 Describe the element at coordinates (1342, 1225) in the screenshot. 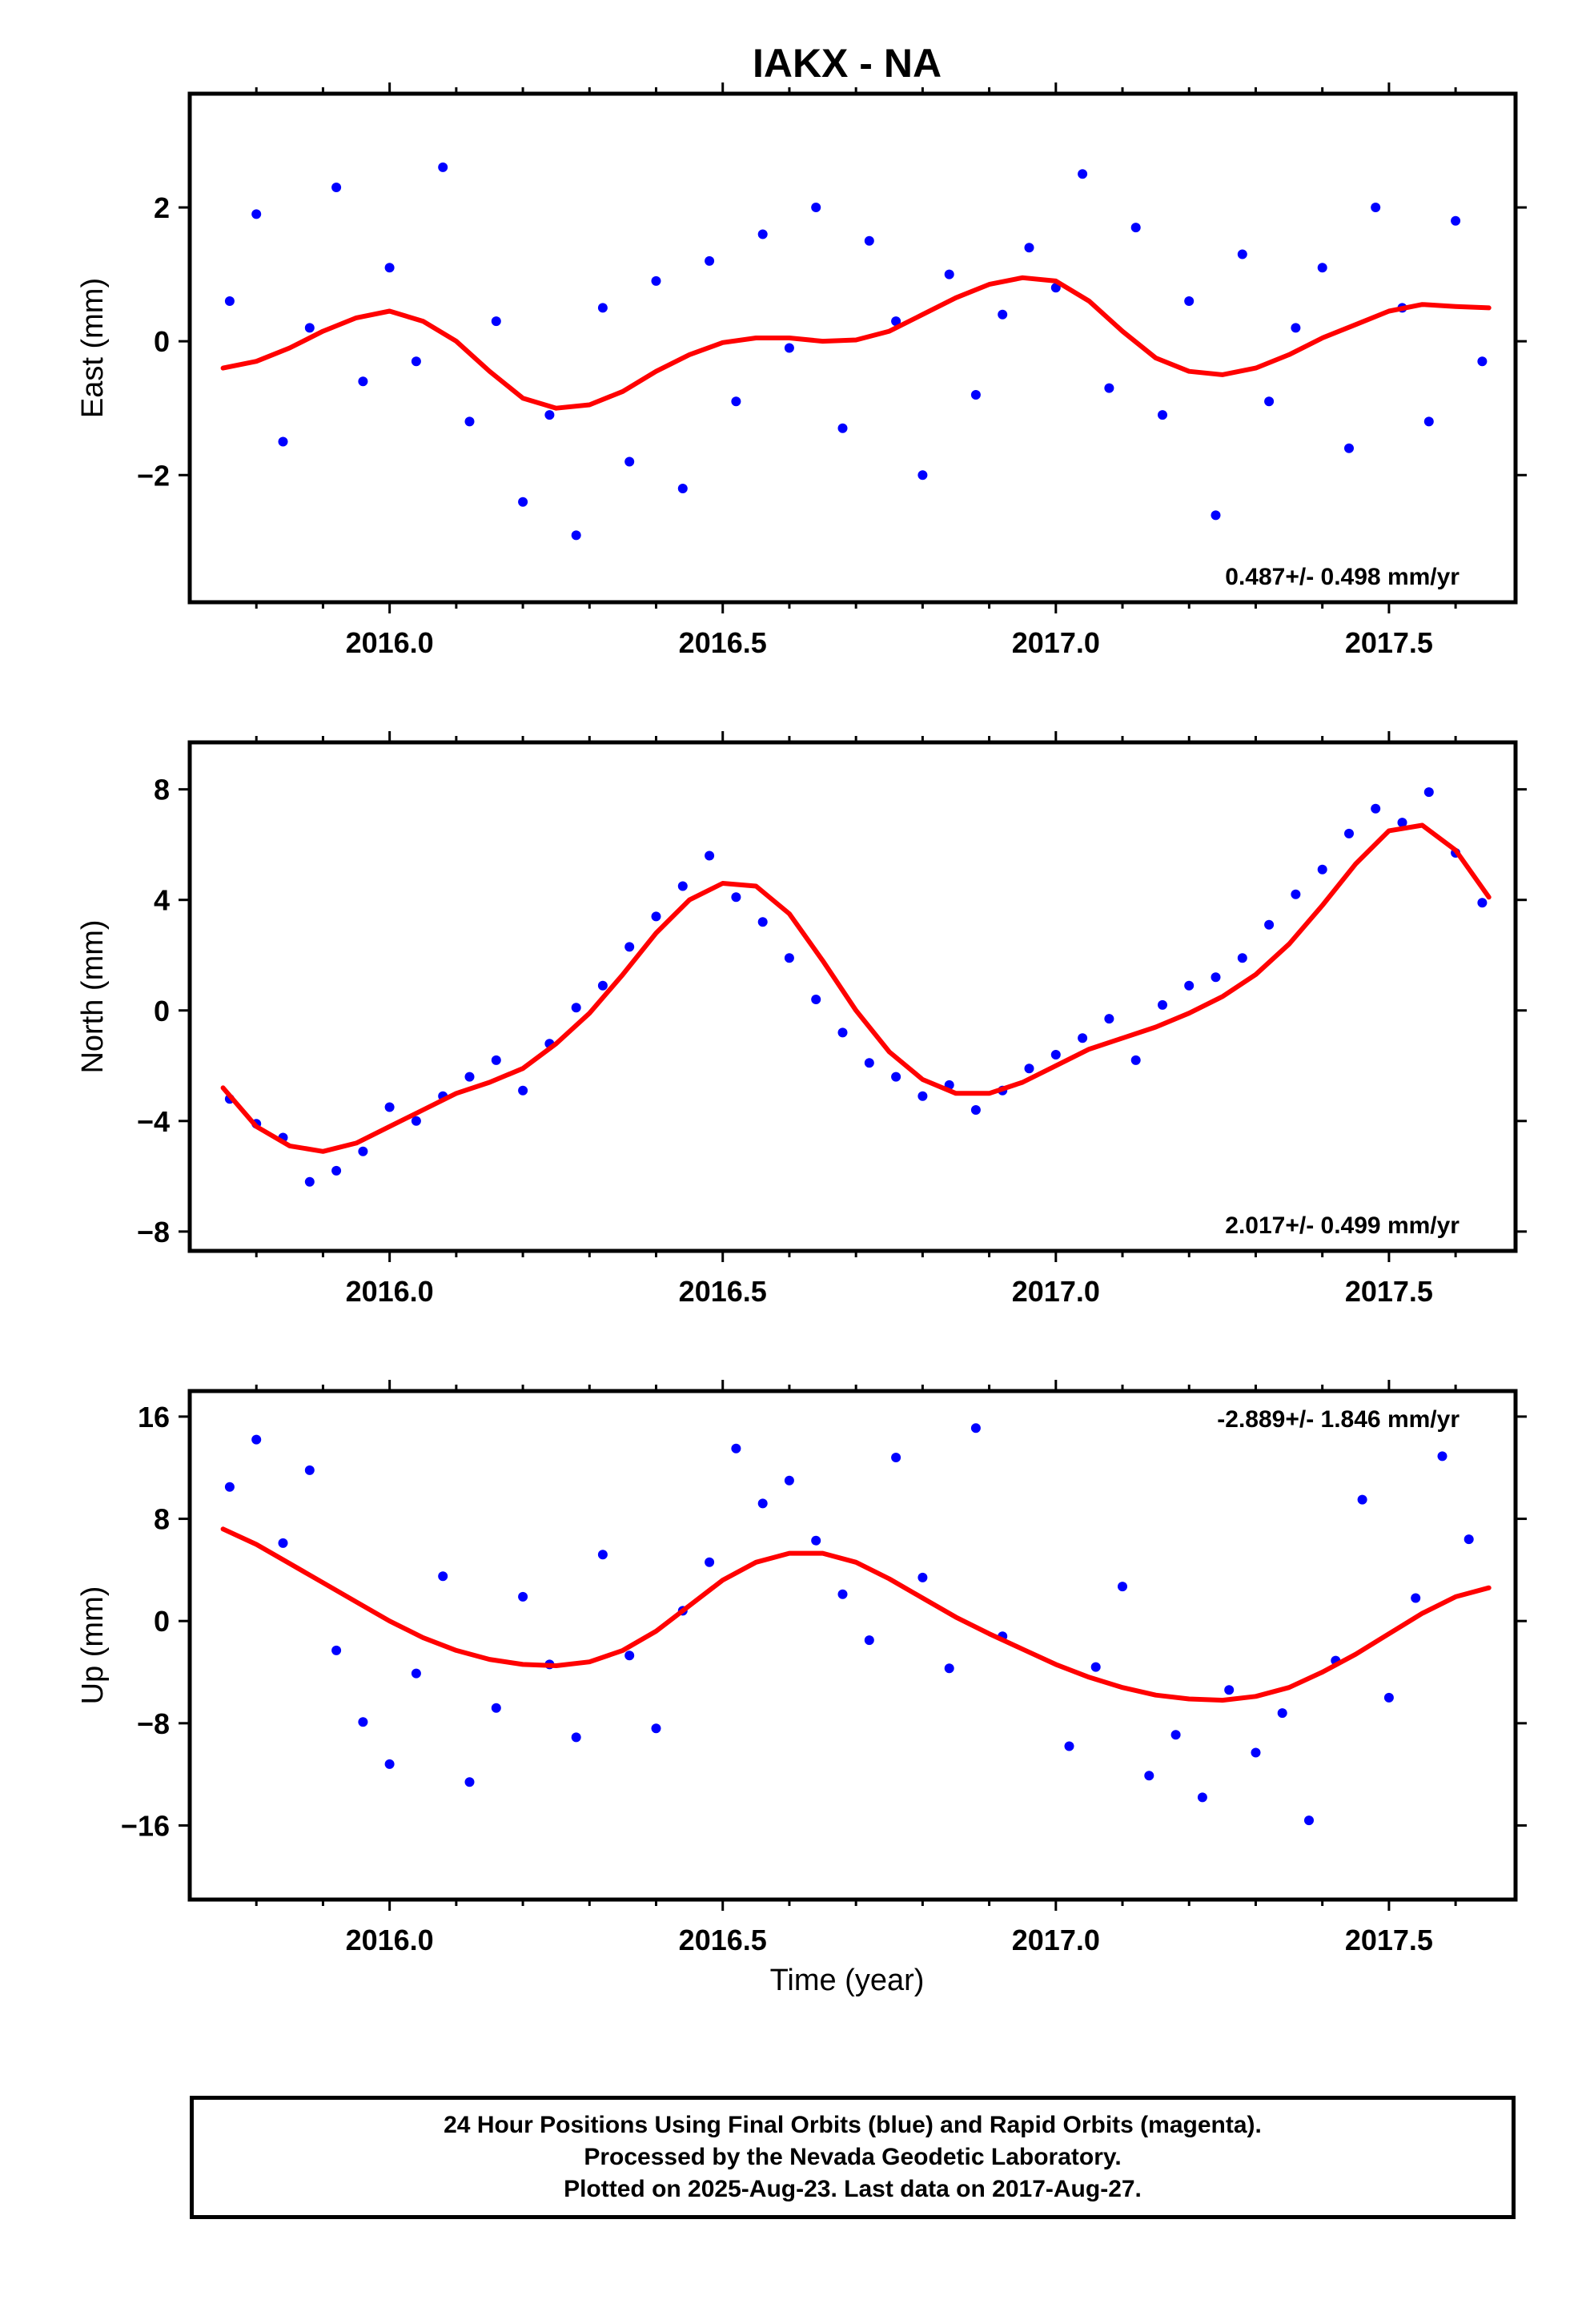

I see `rate-annotation-north: 2.017+/- 0.499 mm/yr` at that location.